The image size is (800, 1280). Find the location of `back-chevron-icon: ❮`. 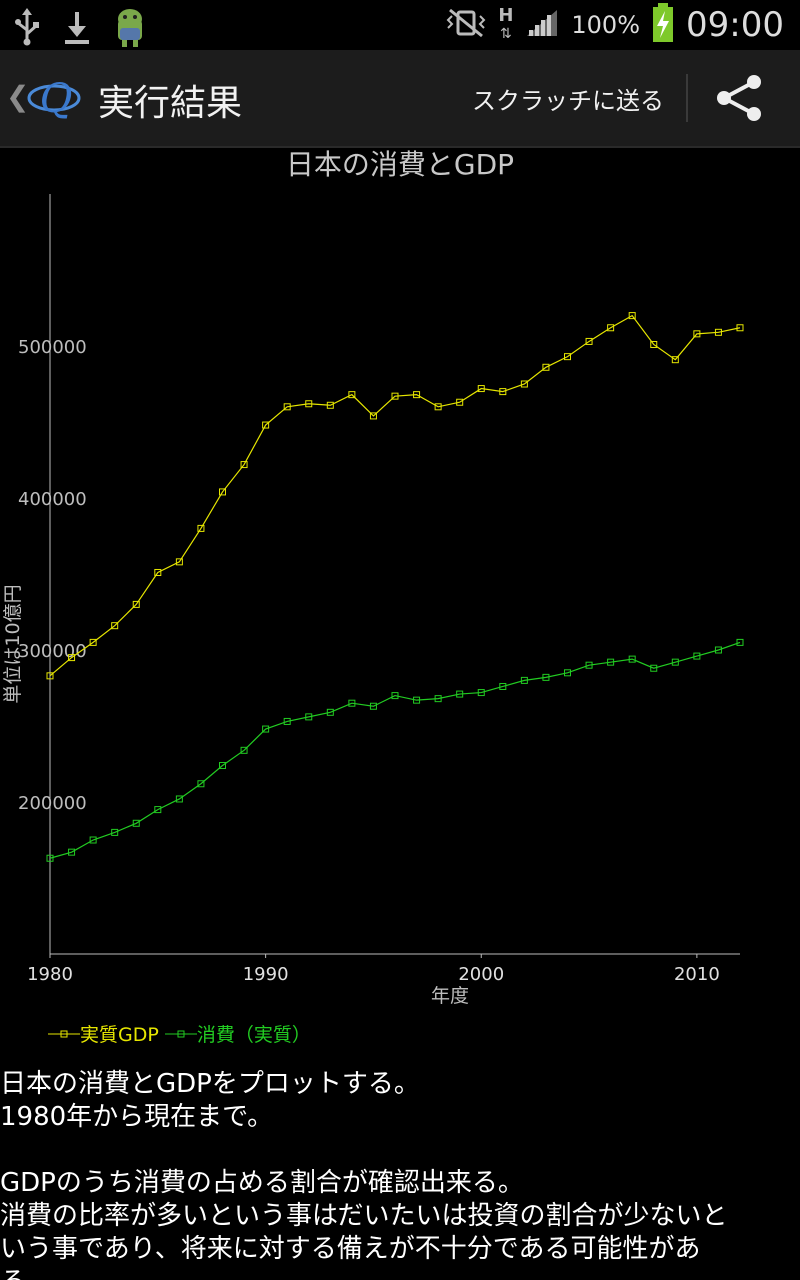

back-chevron-icon: ❮ is located at coordinates (18, 96).